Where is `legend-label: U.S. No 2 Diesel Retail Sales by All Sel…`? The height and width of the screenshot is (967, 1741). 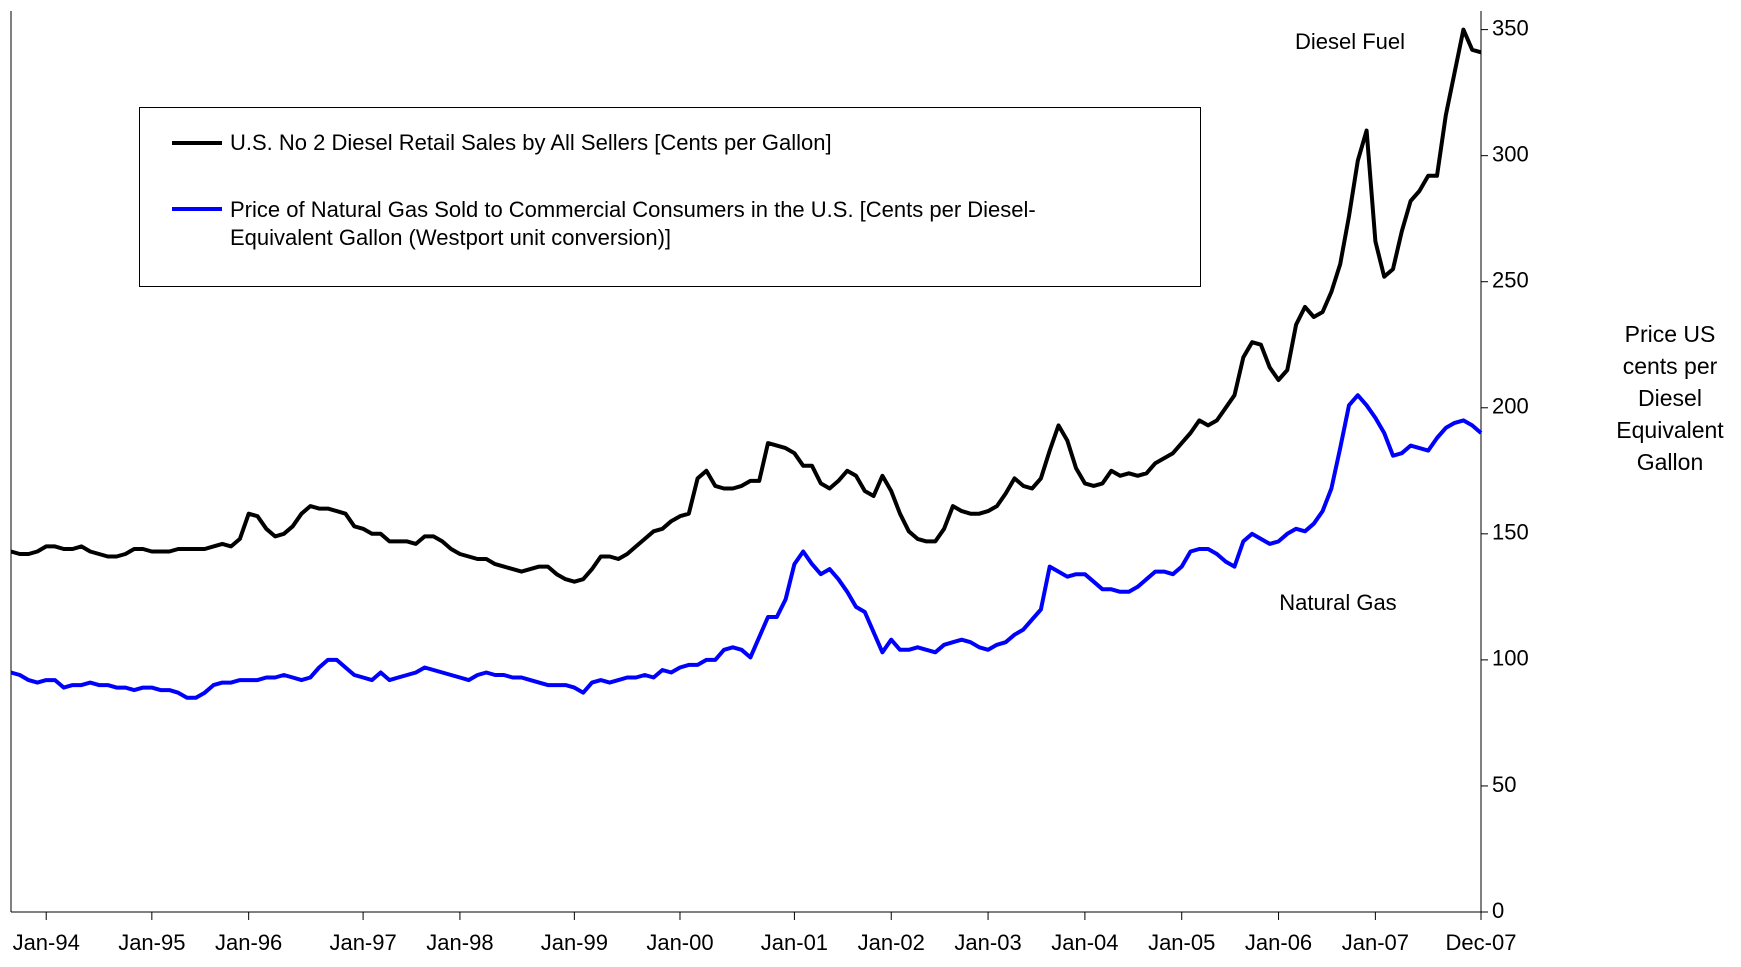
legend-label: U.S. No 2 Diesel Retail Sales by All Sel… is located at coordinates (531, 142).